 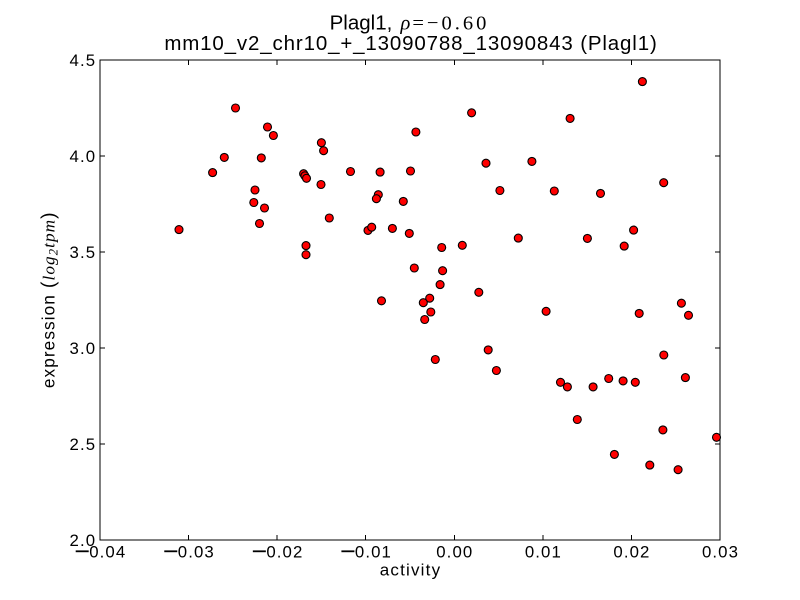 What do you see at coordinates (83, 60) in the screenshot?
I see `svg-text: 4.5` at bounding box center [83, 60].